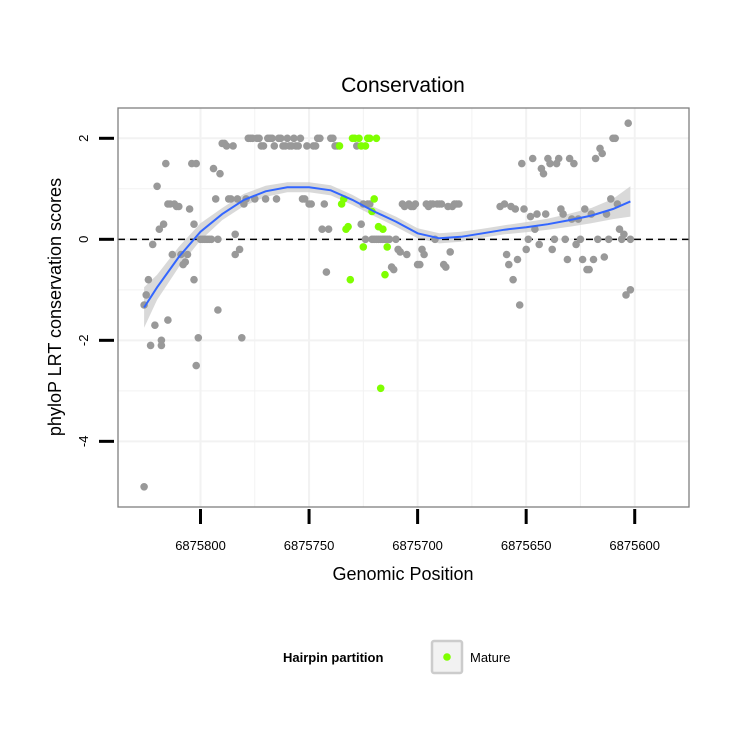 The image size is (750, 750). I want to click on confidence-ribbon-group, so click(387, 255).